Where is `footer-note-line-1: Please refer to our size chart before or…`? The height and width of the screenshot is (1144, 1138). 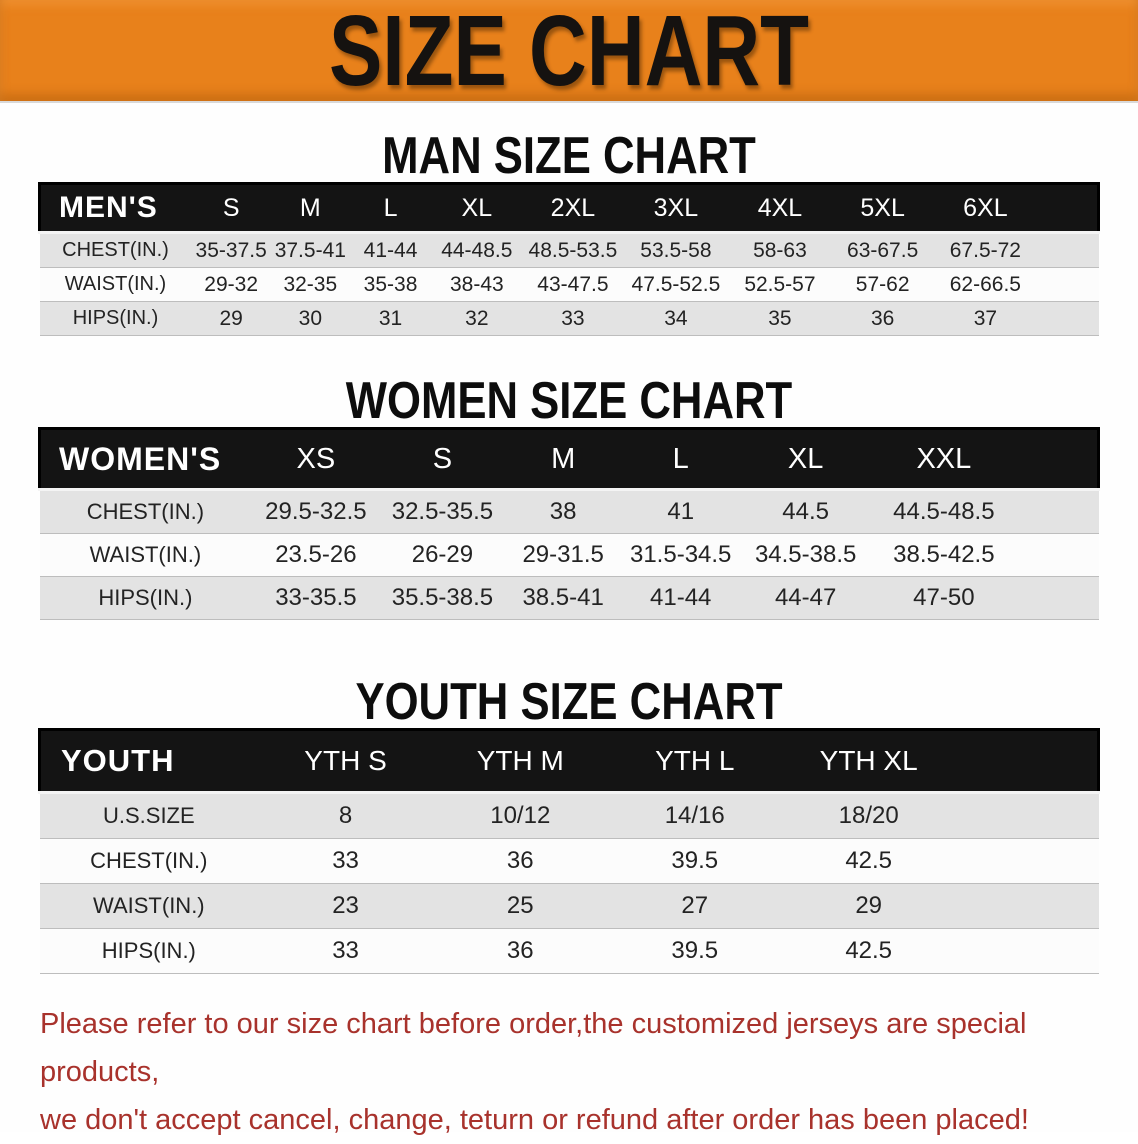
footer-note-line-1: Please refer to our size chart before or… is located at coordinates (533, 1048).